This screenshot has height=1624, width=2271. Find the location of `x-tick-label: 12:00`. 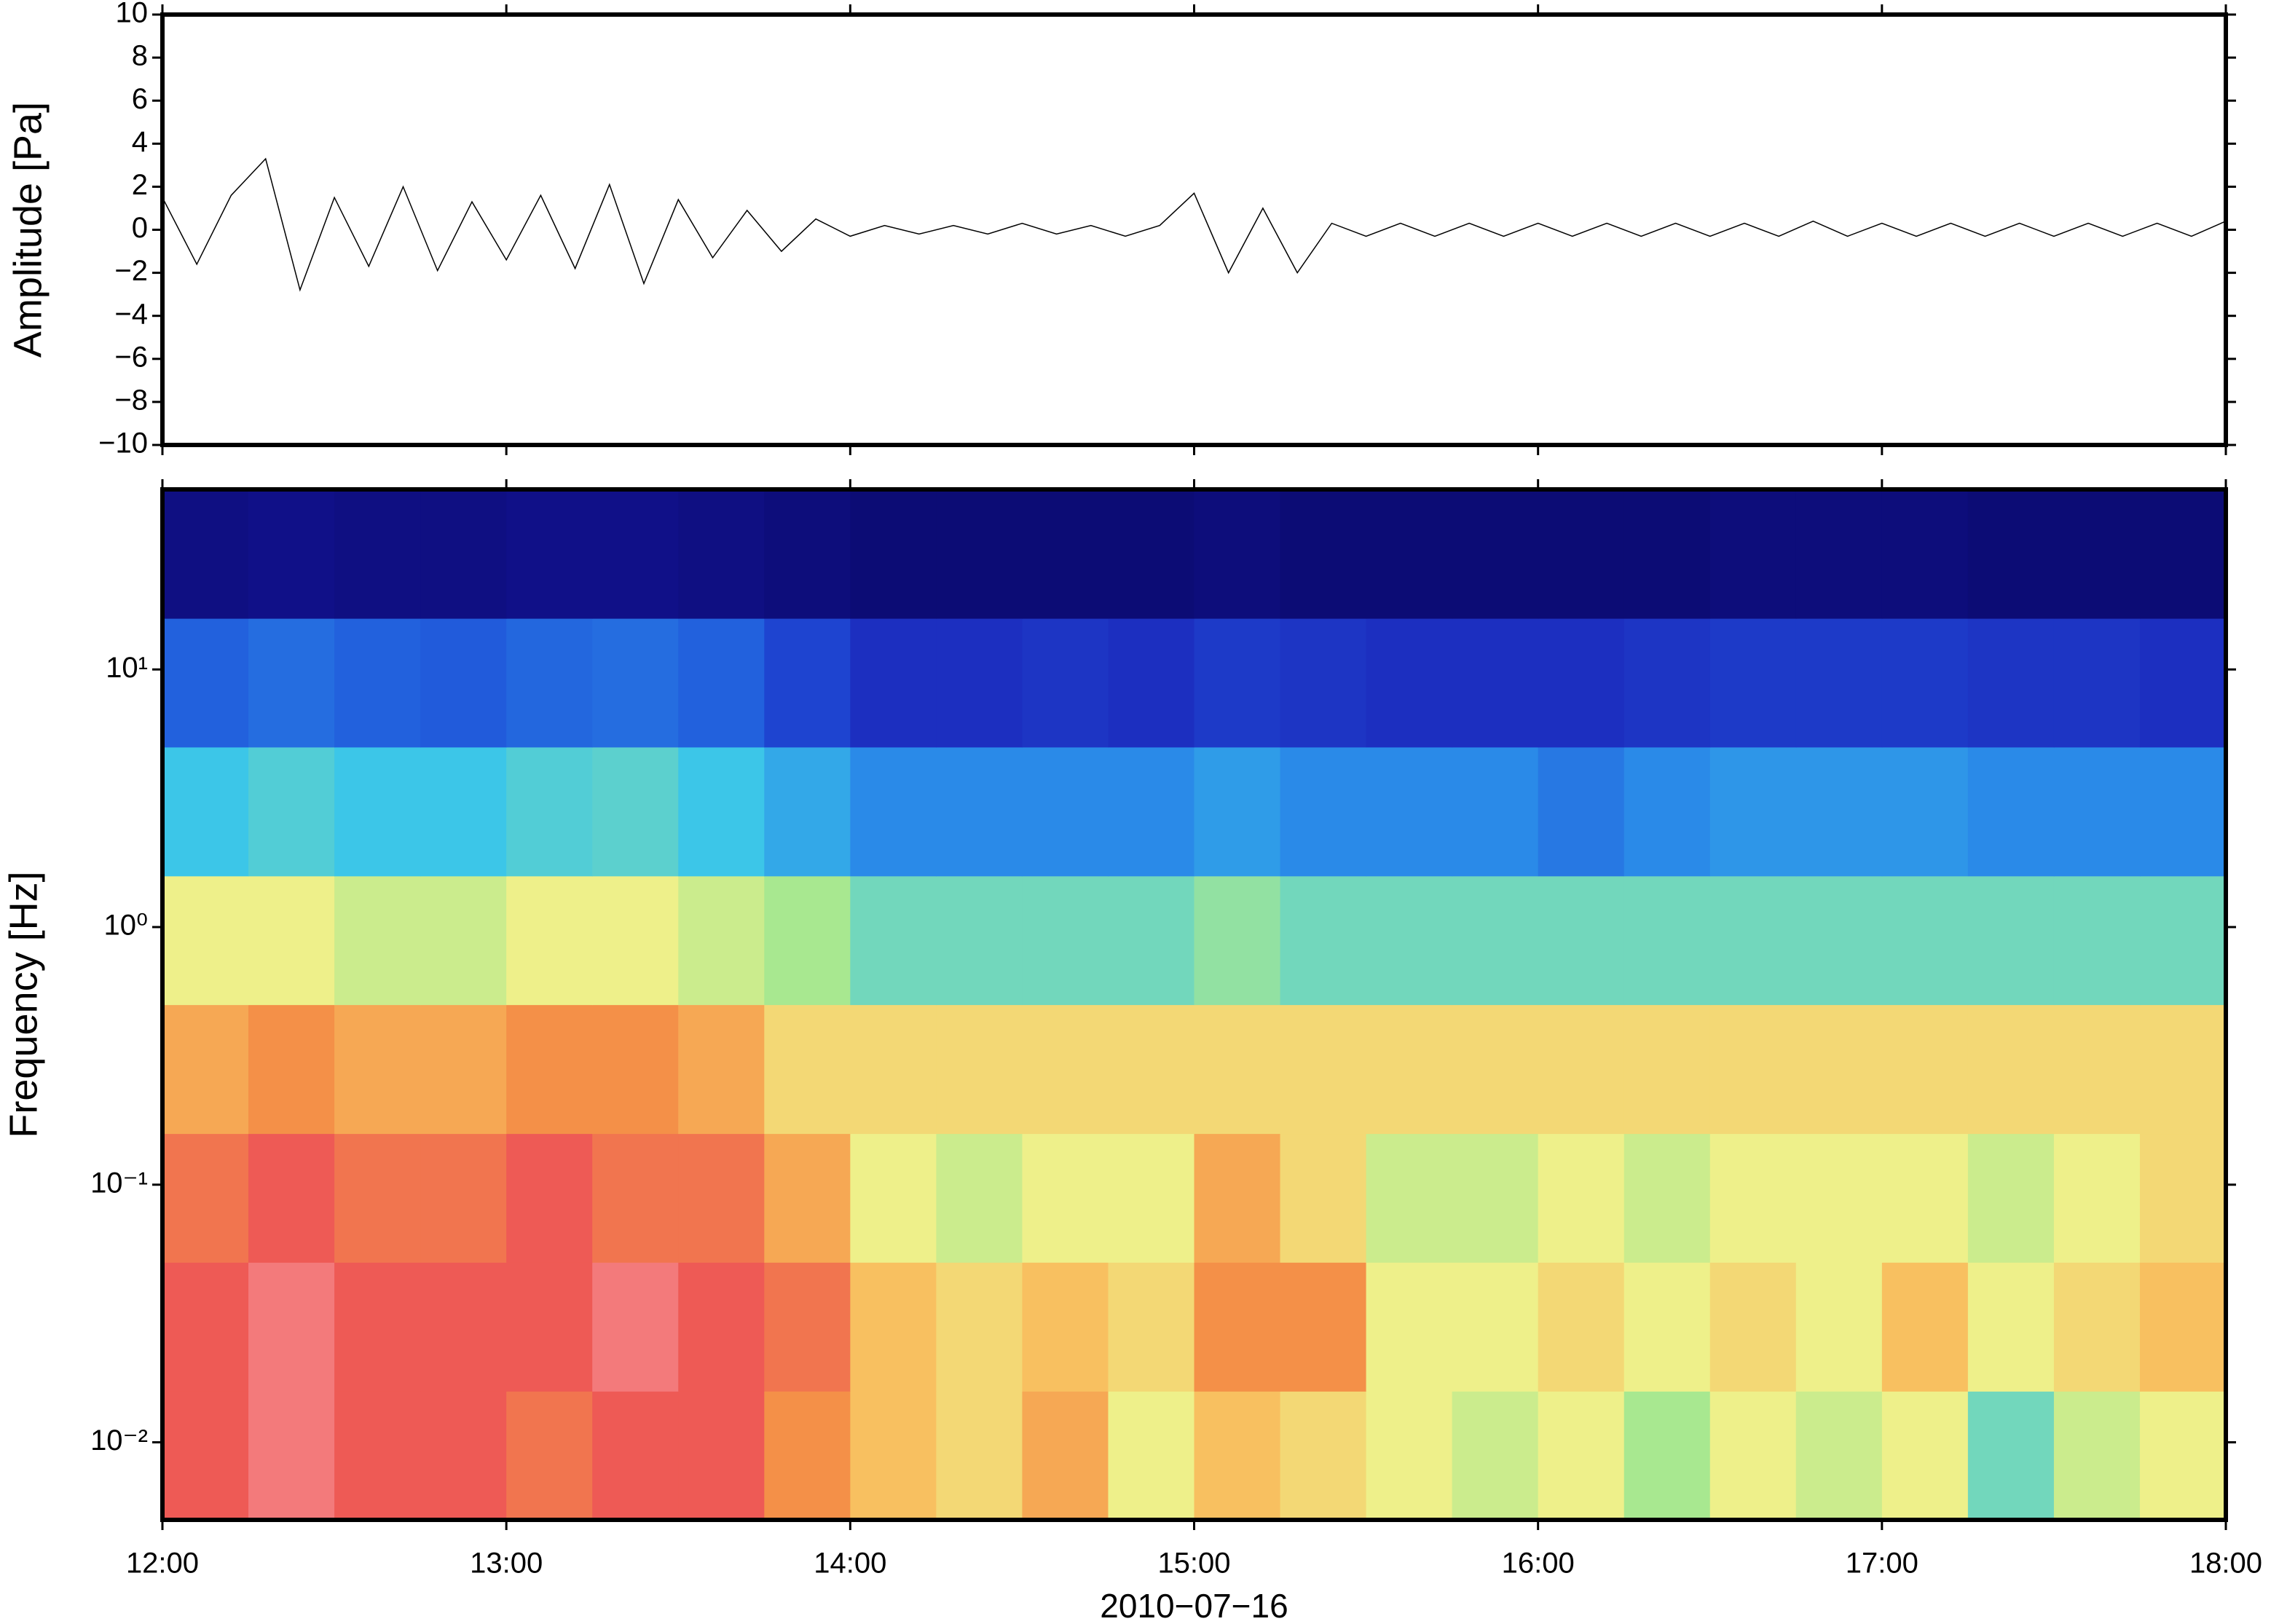

x-tick-label: 12:00 is located at coordinates (162, 1564).